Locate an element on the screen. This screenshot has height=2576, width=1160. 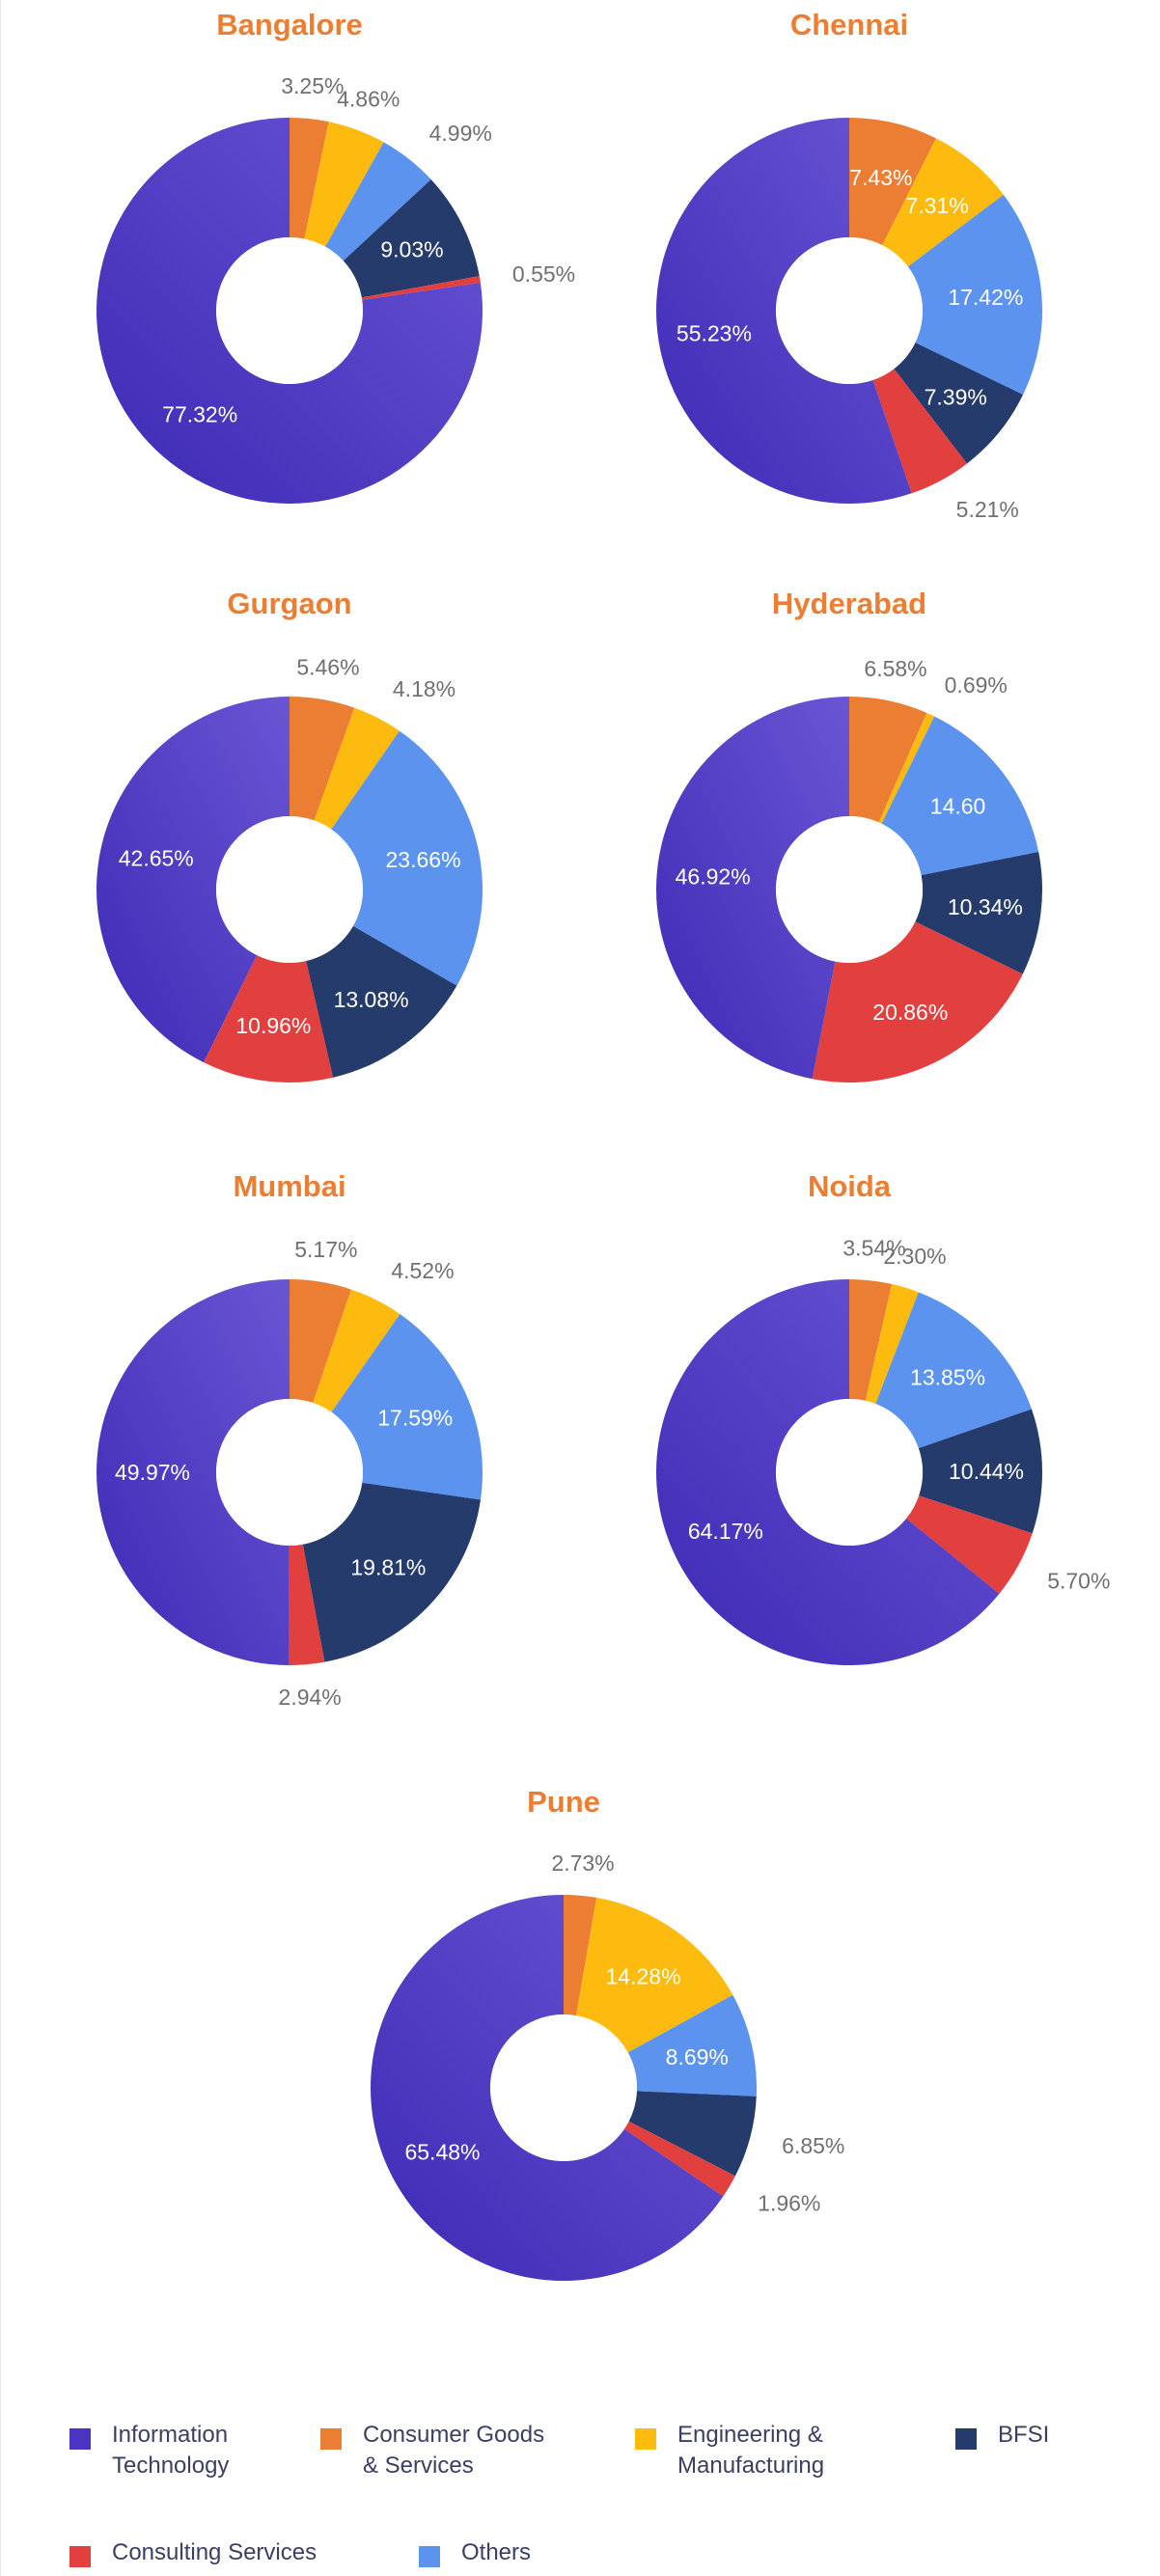
slice-label: 5.70% is located at coordinates (1078, 1580).